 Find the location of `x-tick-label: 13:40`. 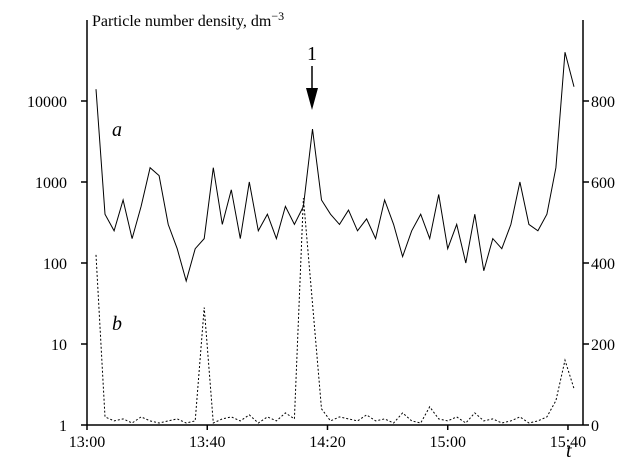

x-tick-label: 13:40 is located at coordinates (207, 442).